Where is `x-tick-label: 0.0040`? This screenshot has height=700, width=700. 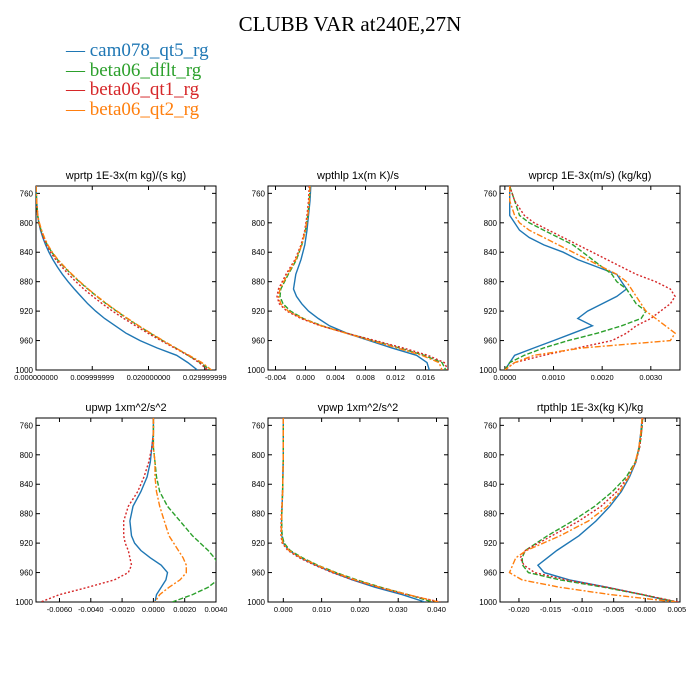 x-tick-label: 0.0040 is located at coordinates (216, 609).